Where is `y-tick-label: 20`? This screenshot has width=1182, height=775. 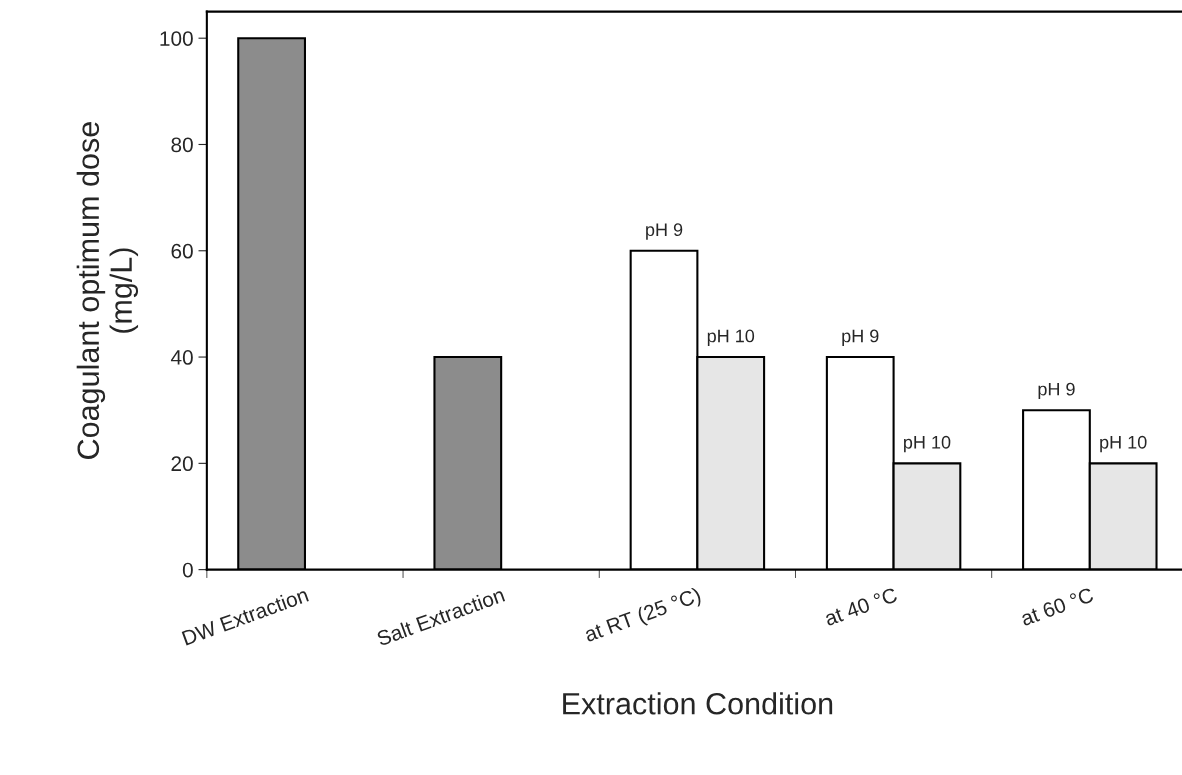 y-tick-label: 20 is located at coordinates (182, 464).